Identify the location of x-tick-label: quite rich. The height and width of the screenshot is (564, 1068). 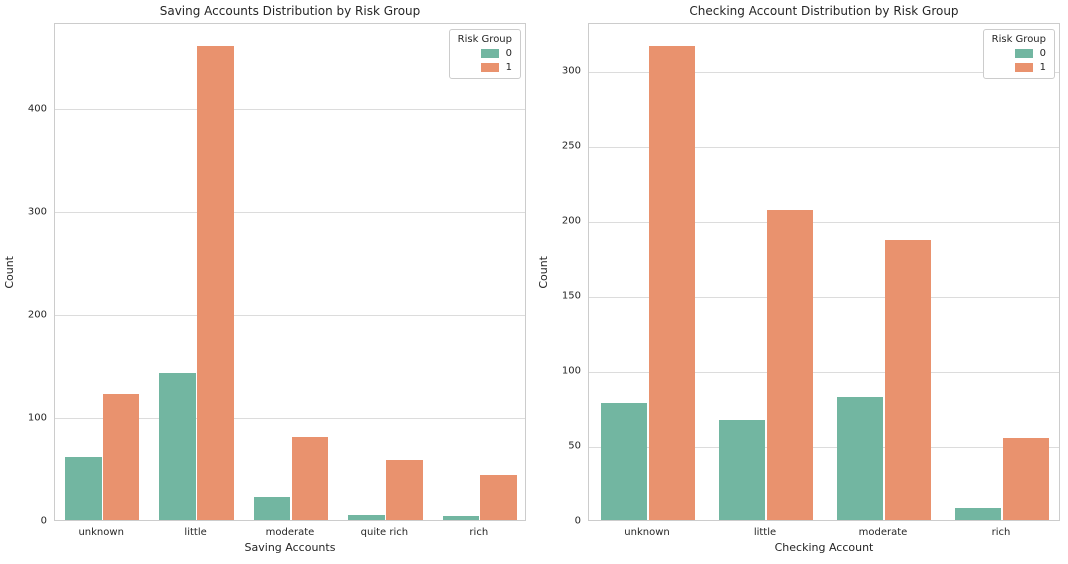
(384, 532).